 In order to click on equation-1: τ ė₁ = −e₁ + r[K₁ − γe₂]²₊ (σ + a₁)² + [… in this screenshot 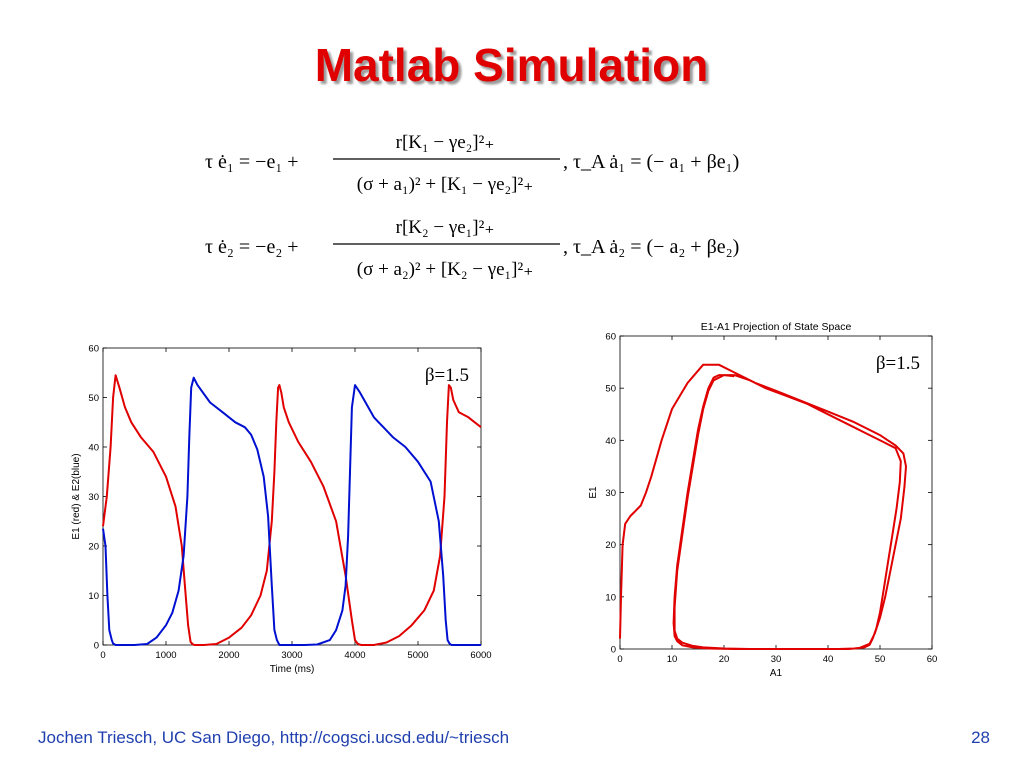, I will do `click(472, 163)`.